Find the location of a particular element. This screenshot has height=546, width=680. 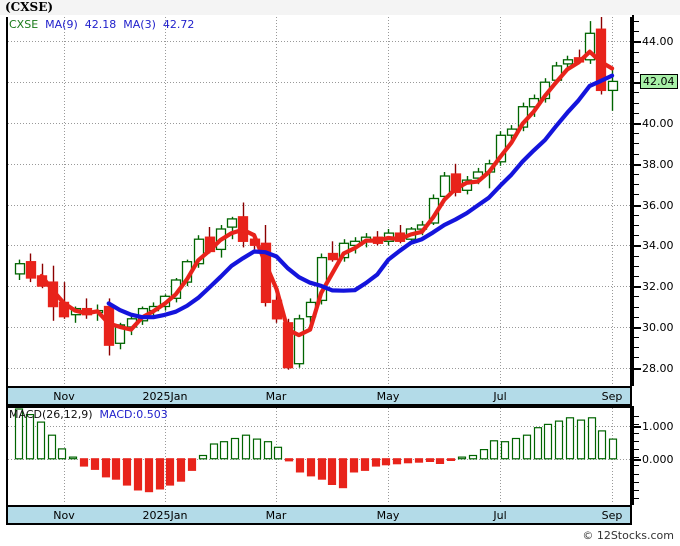

date-axis-top-label: May is located at coordinates (388, 396).